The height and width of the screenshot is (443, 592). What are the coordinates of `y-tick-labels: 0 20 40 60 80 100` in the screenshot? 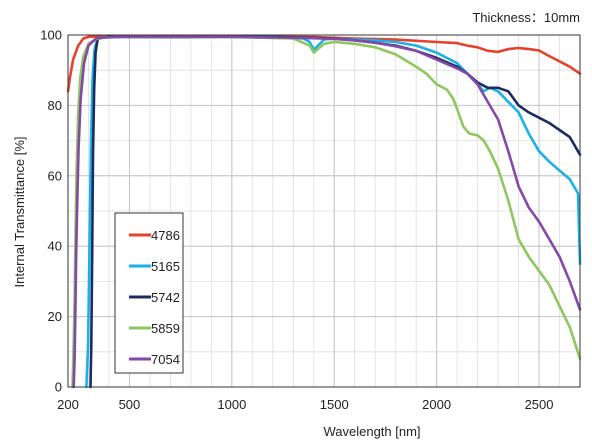 It's located at (51, 211).